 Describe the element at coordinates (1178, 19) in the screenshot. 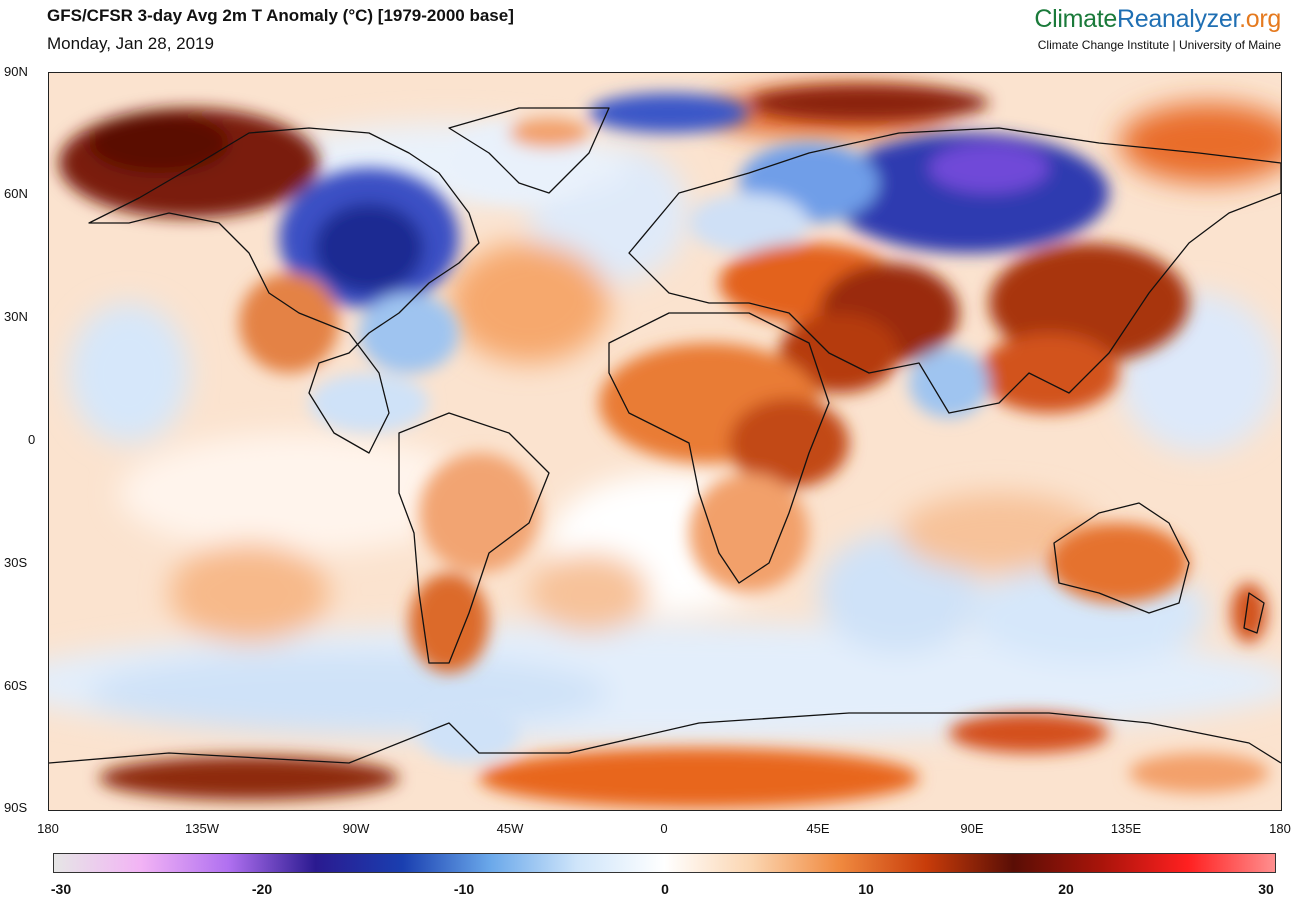

I see `logo-part-reanalyzer: Reanalyzer` at that location.